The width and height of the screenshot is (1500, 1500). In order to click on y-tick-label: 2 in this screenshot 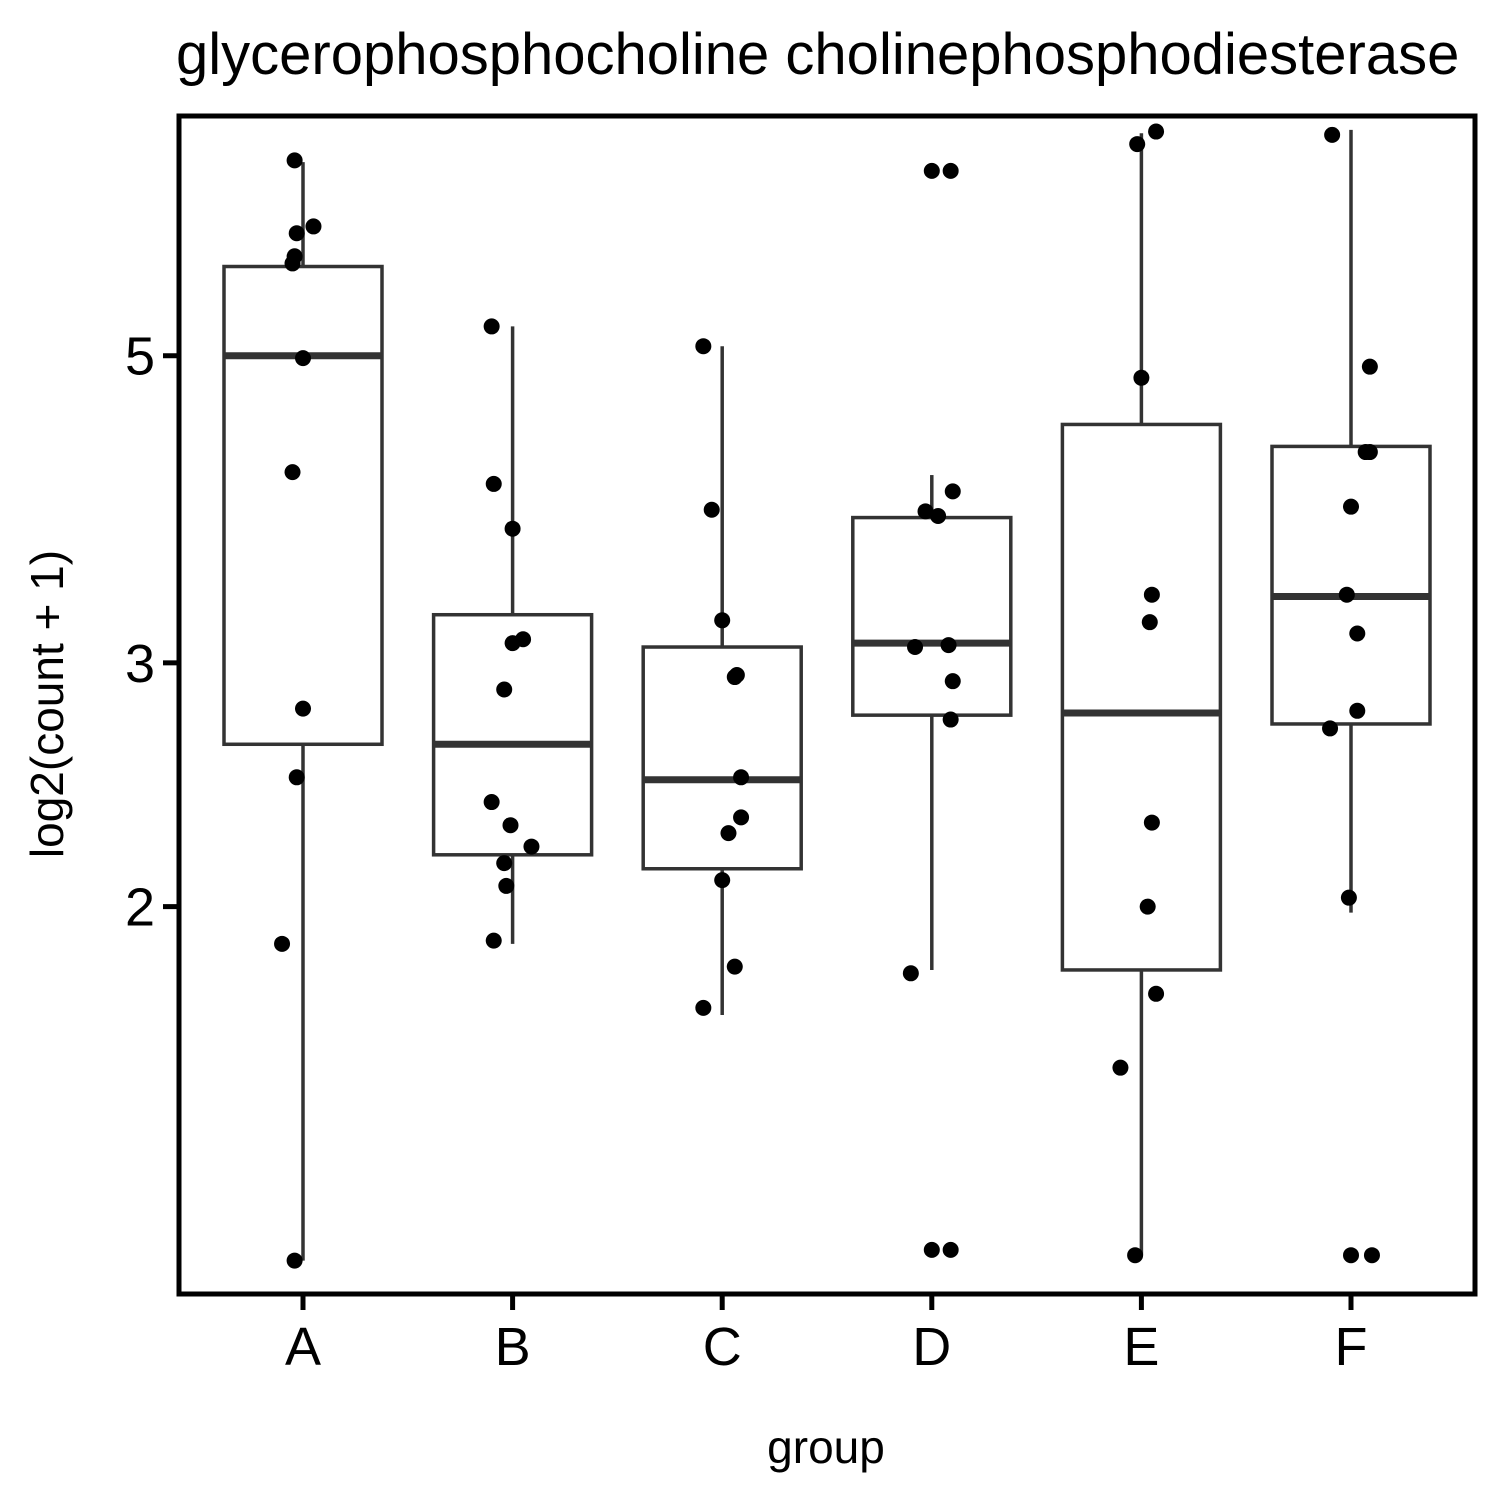, I will do `click(140, 908)`.